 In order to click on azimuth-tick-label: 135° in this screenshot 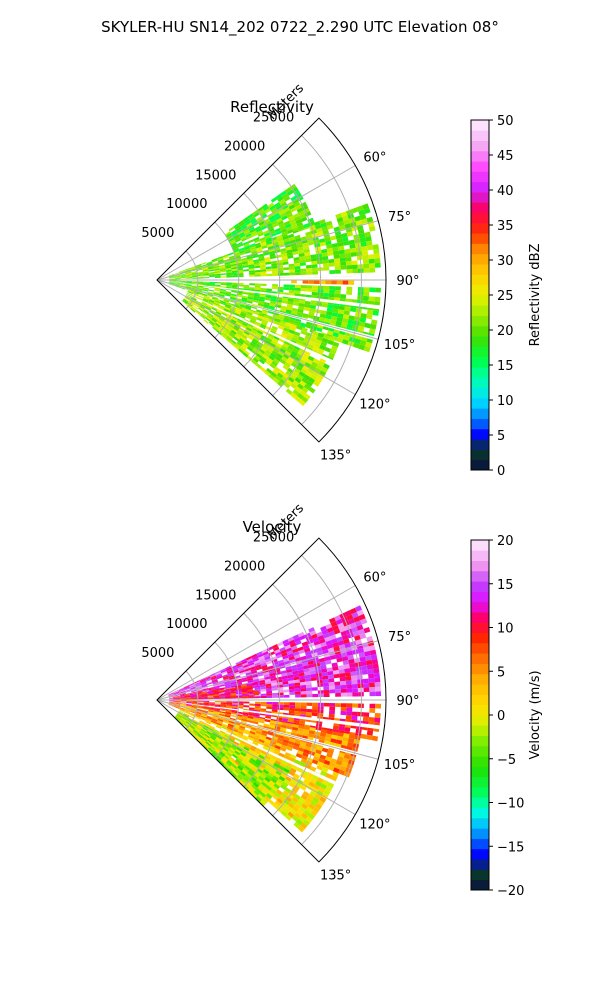, I will do `click(335, 456)`.